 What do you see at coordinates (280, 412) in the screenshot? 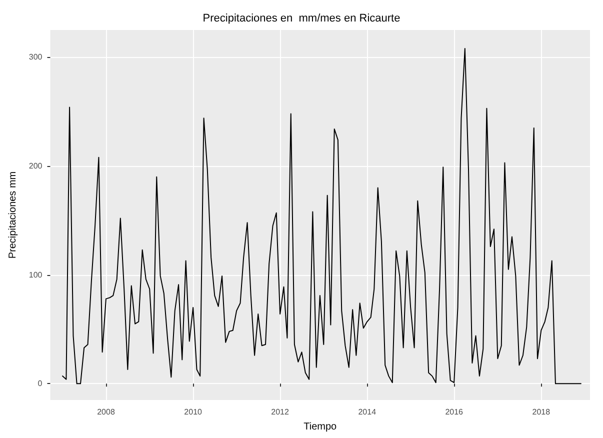
I see `x-tick-label: 2012` at bounding box center [280, 412].